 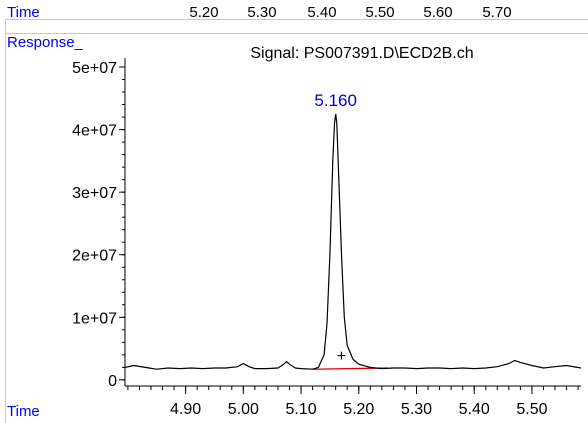 I want to click on x-tick-label: 5.20, so click(x=358, y=409).